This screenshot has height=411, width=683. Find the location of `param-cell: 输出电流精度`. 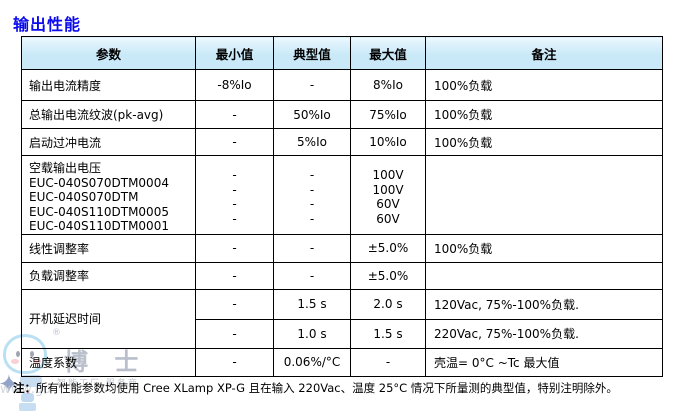

param-cell: 输出电流精度 is located at coordinates (108, 85).